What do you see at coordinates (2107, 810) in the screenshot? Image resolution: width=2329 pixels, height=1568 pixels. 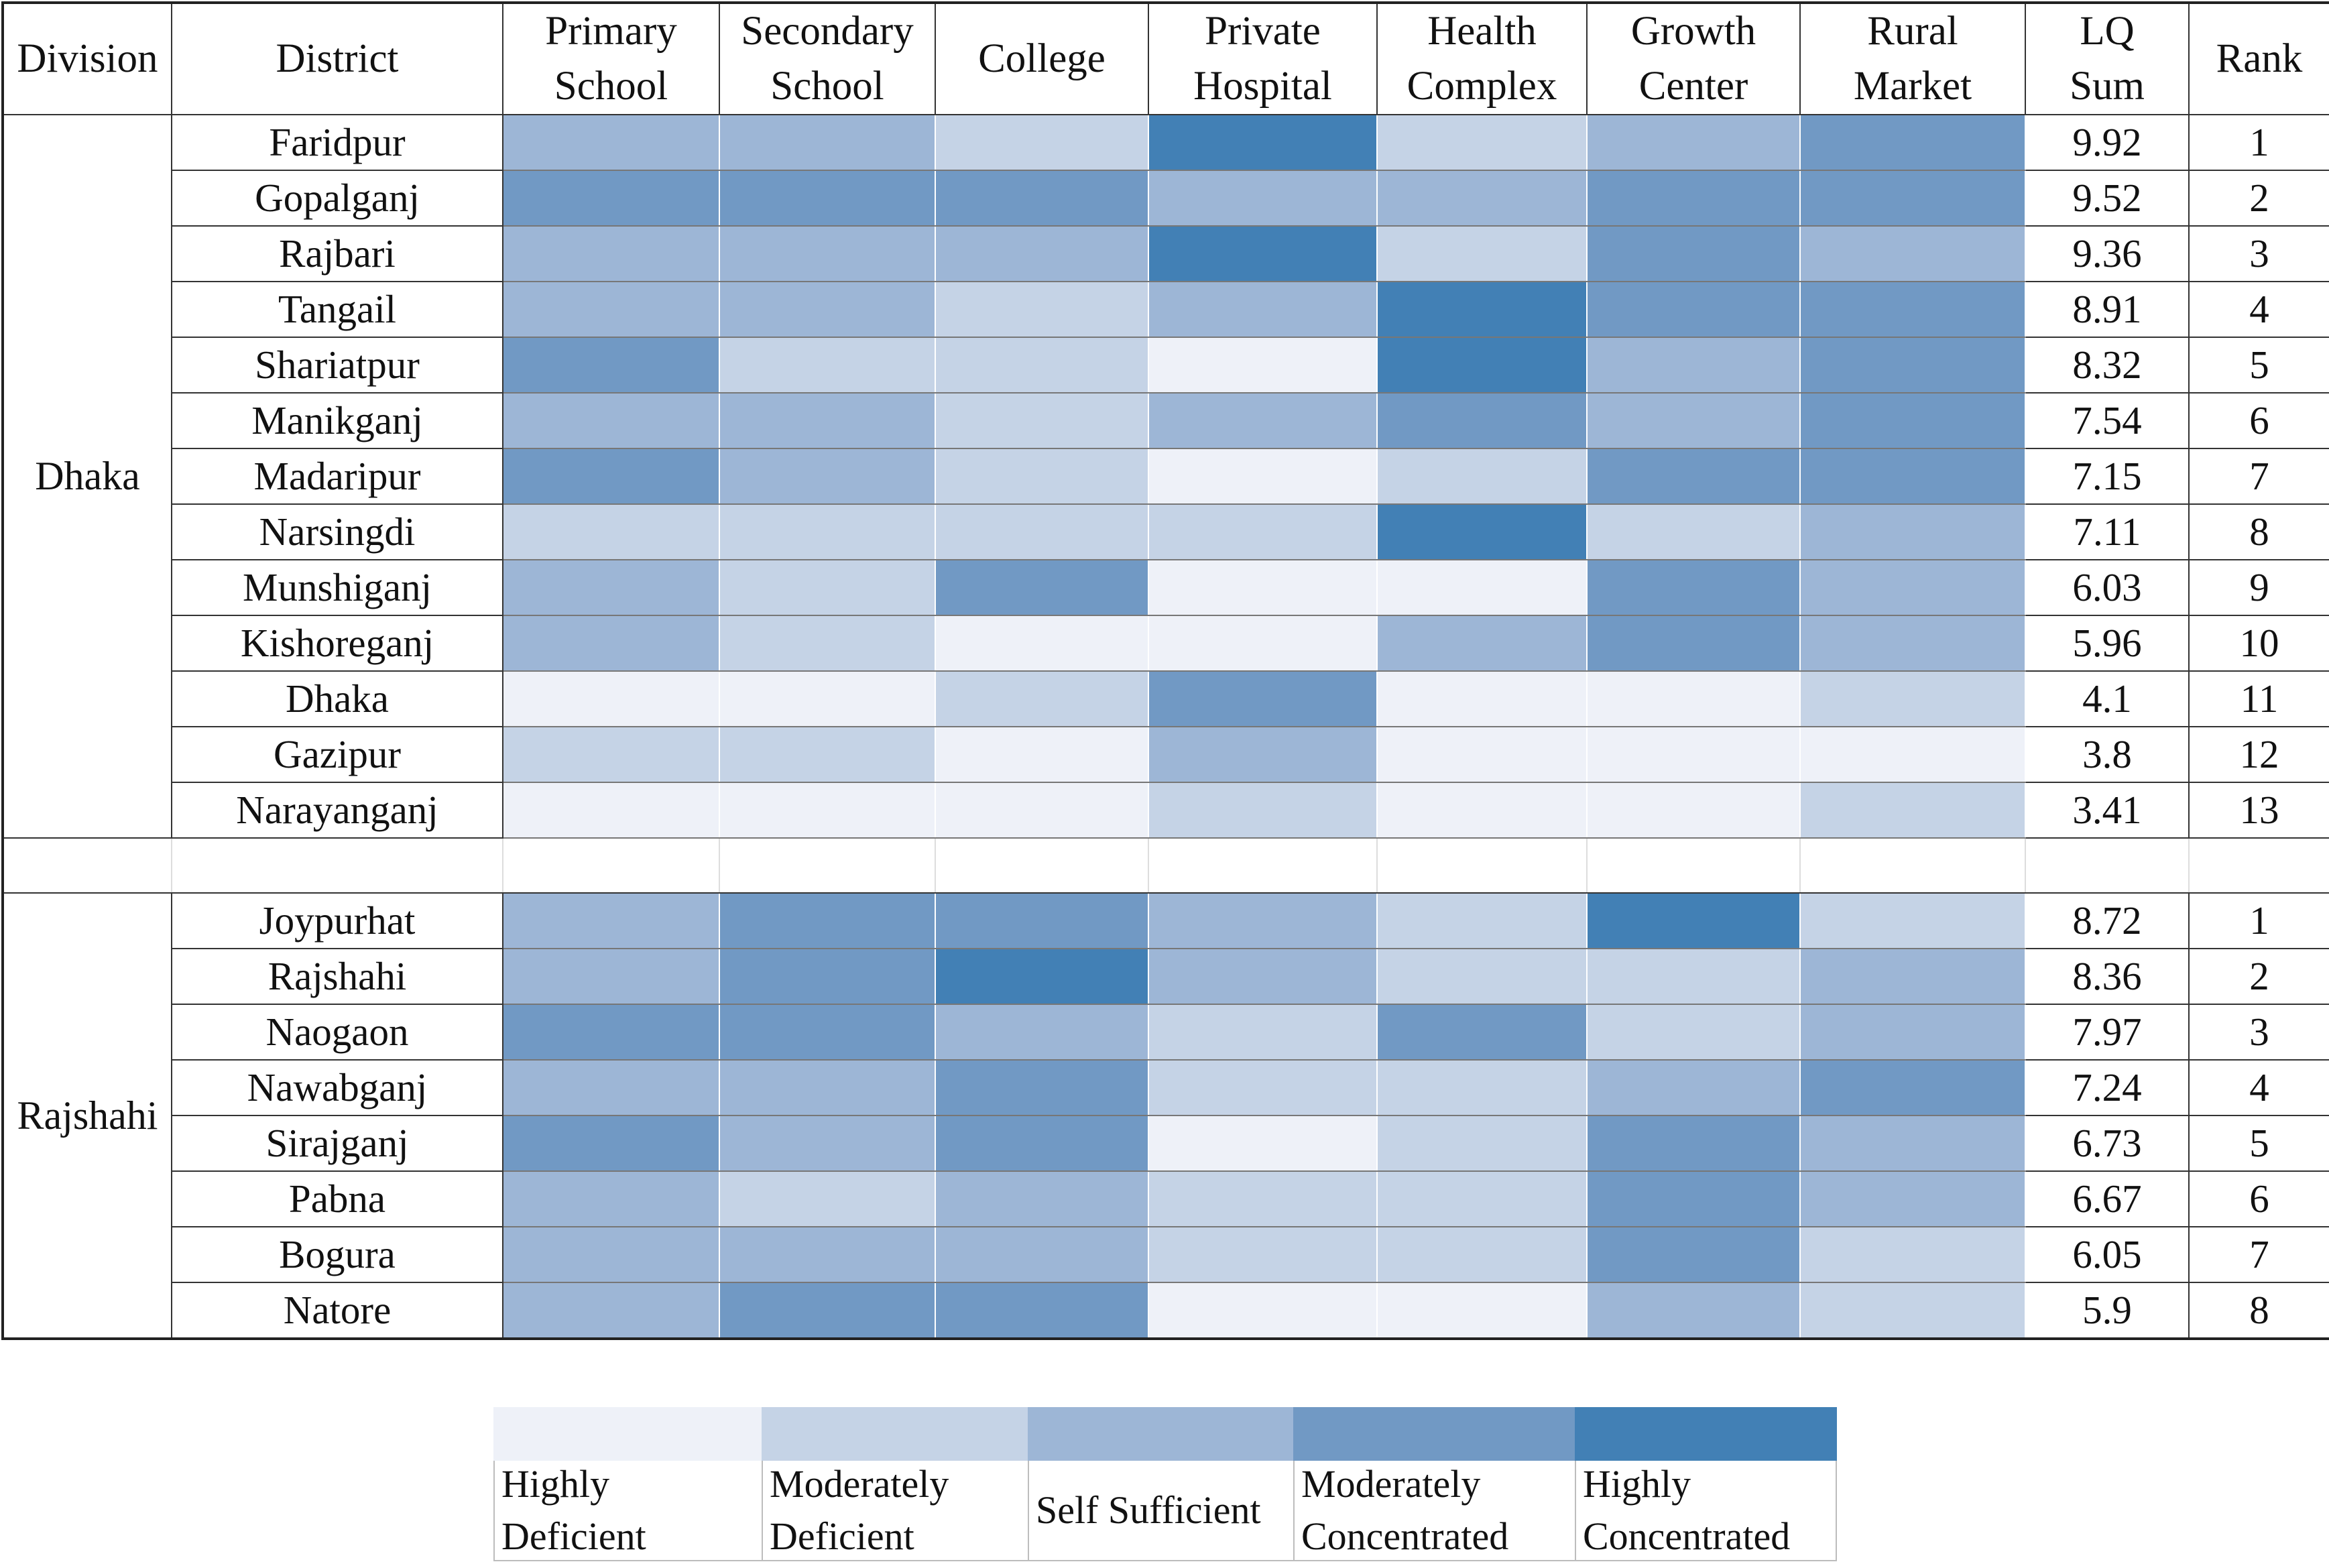 I see `lq-sum-cell: 3.41` at bounding box center [2107, 810].